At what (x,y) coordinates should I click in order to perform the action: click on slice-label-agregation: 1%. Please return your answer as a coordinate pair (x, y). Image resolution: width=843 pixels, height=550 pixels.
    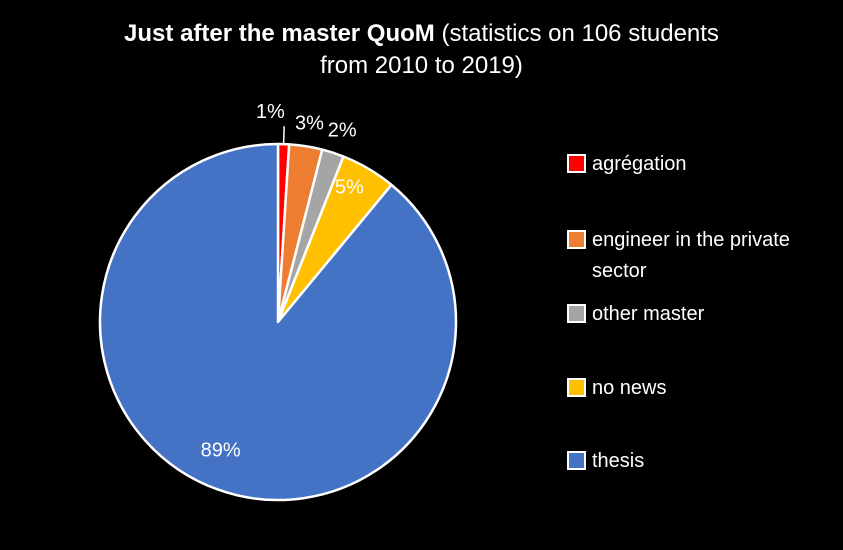
    Looking at the image, I should click on (270, 112).